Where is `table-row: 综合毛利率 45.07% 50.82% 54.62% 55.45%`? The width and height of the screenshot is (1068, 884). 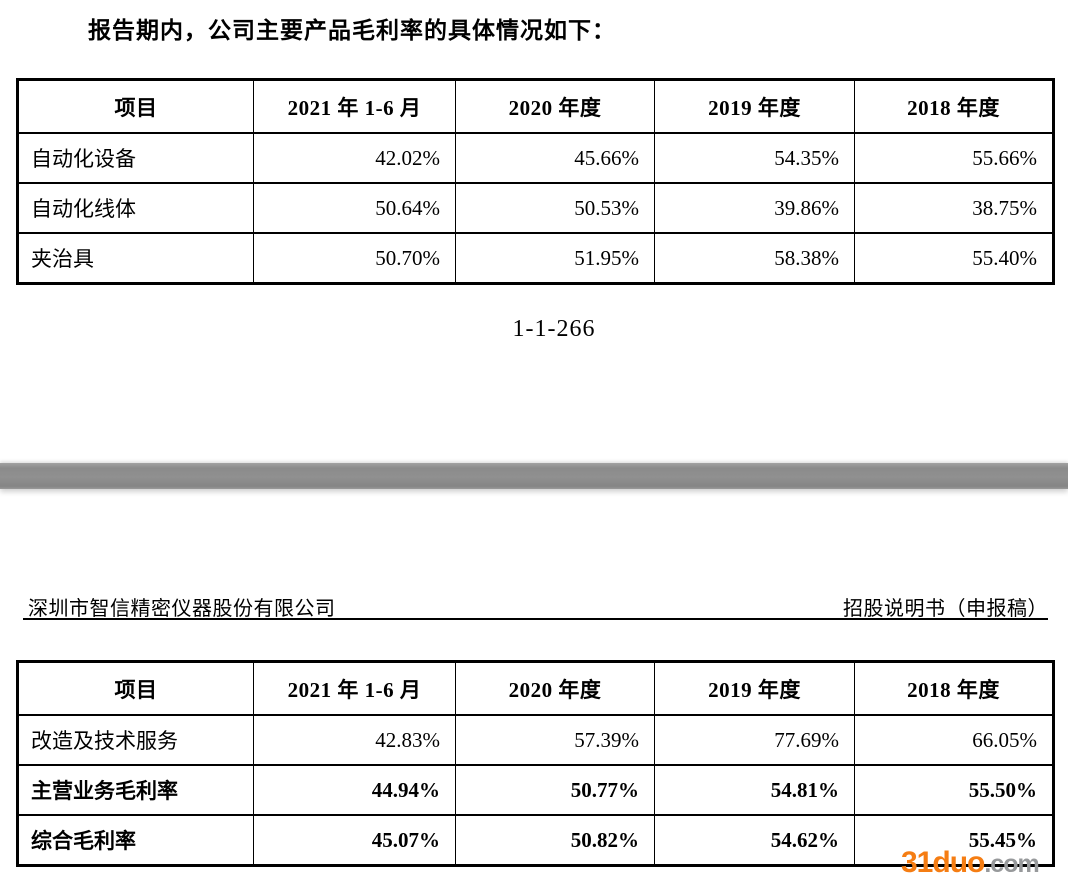
table-row: 综合毛利率 45.07% 50.82% 54.62% 55.45% is located at coordinates (535, 840).